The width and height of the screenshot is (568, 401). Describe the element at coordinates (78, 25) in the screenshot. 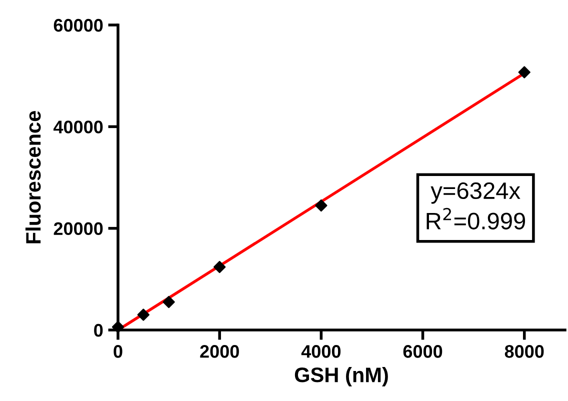

I see `y-tick-label: 60000` at that location.